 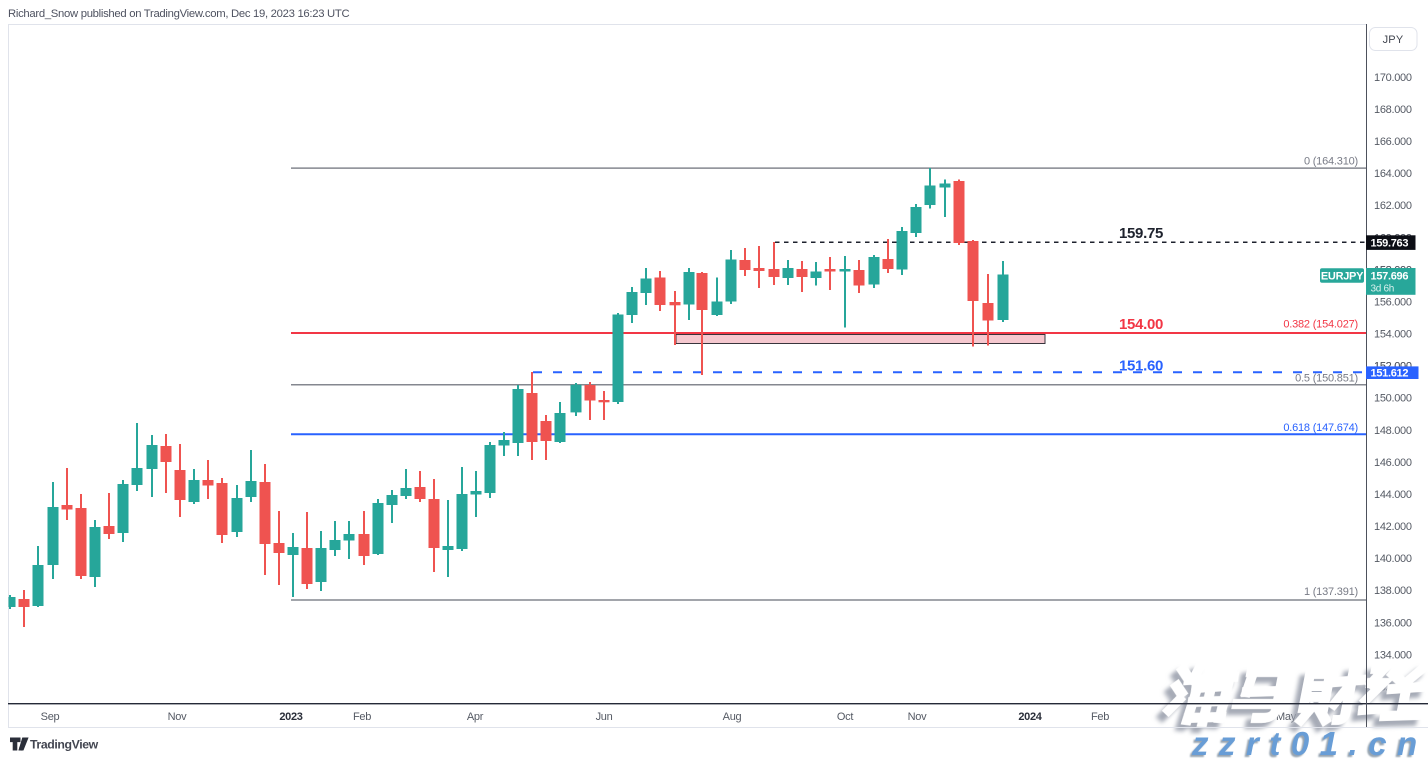 What do you see at coordinates (1390, 276) in the screenshot?
I see `svg-text: 157.696` at bounding box center [1390, 276].